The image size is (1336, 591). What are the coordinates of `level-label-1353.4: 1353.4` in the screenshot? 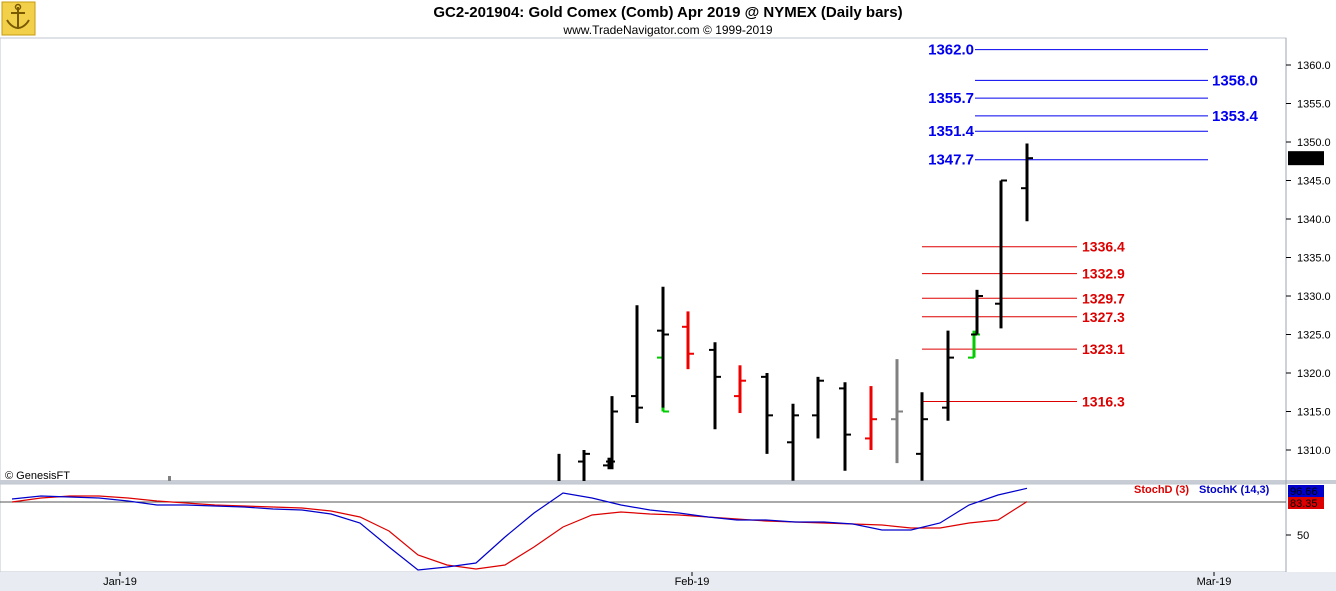 It's located at (1235, 116).